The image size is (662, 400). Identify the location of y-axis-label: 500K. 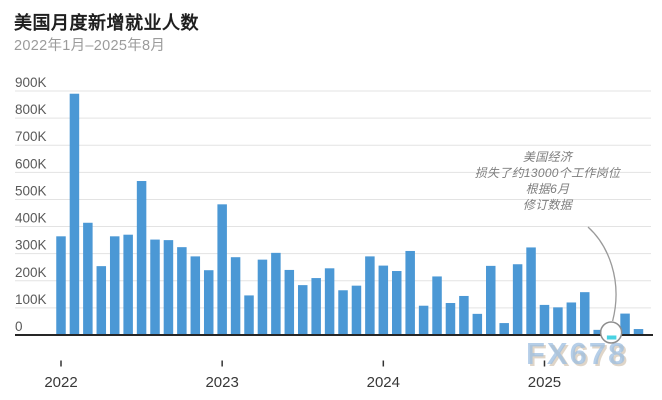
(31, 190).